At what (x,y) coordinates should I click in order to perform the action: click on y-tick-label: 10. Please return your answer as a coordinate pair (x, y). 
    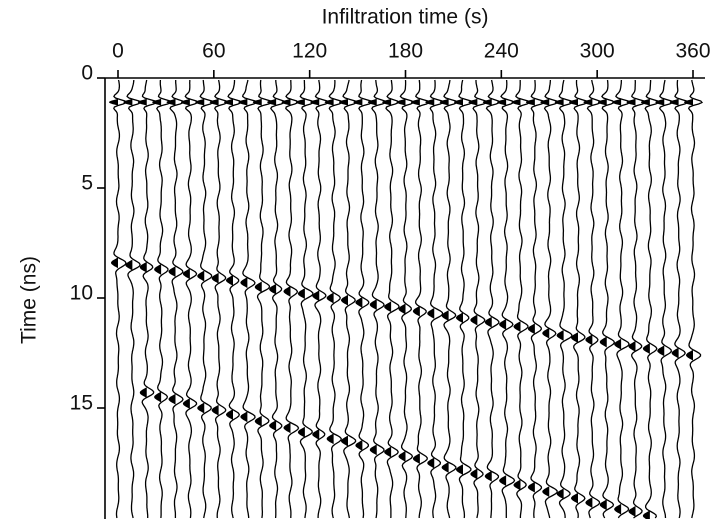
    Looking at the image, I should click on (81, 293).